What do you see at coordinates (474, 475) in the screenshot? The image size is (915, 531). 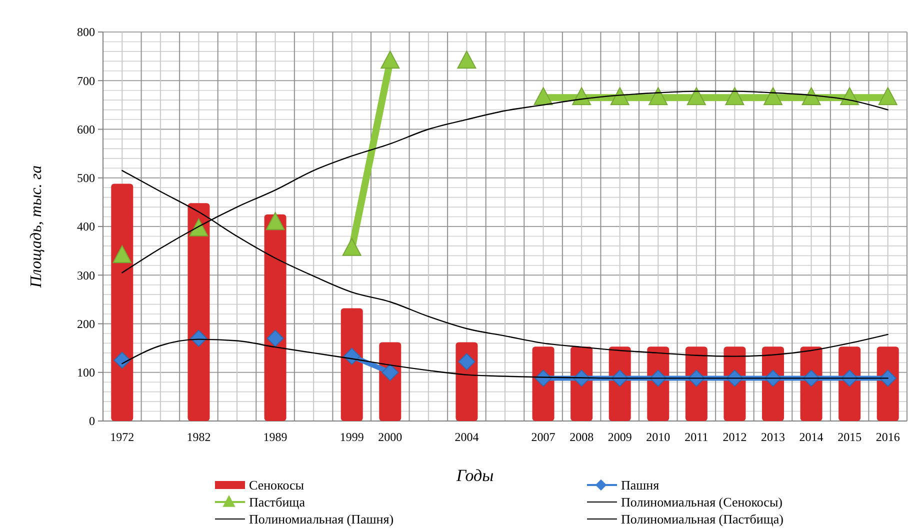 I see `x-axis-title: Годы` at bounding box center [474, 475].